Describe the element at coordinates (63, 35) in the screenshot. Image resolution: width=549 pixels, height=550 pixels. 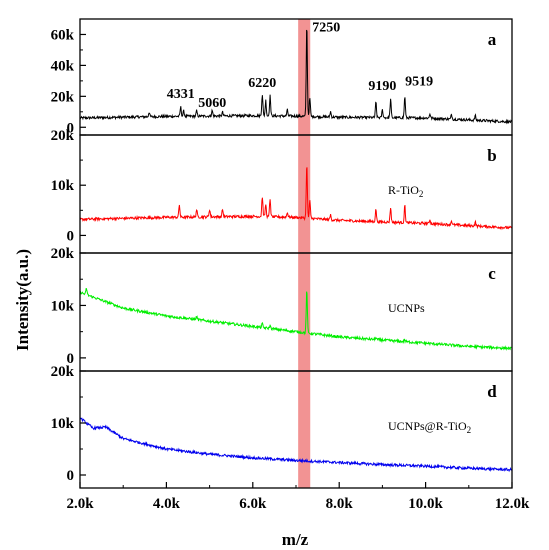
I see `y-tick-label-a: 60k` at that location.